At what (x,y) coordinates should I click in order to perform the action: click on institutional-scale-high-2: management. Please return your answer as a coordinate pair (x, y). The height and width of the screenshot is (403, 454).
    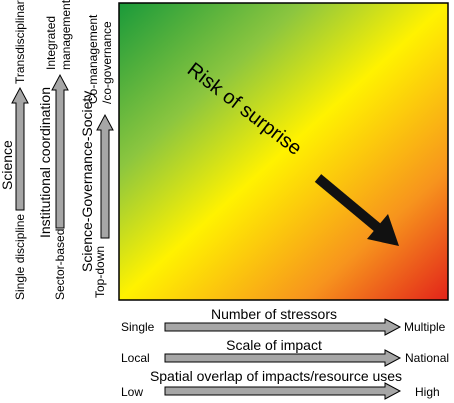
    Looking at the image, I should click on (66, 35).